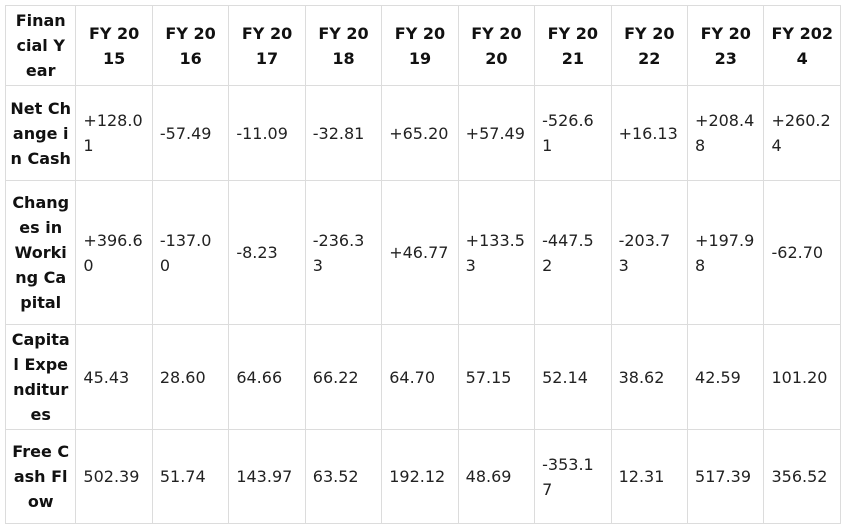 The height and width of the screenshot is (524, 846). What do you see at coordinates (343, 133) in the screenshot?
I see `table-cell: -32.81` at bounding box center [343, 133].